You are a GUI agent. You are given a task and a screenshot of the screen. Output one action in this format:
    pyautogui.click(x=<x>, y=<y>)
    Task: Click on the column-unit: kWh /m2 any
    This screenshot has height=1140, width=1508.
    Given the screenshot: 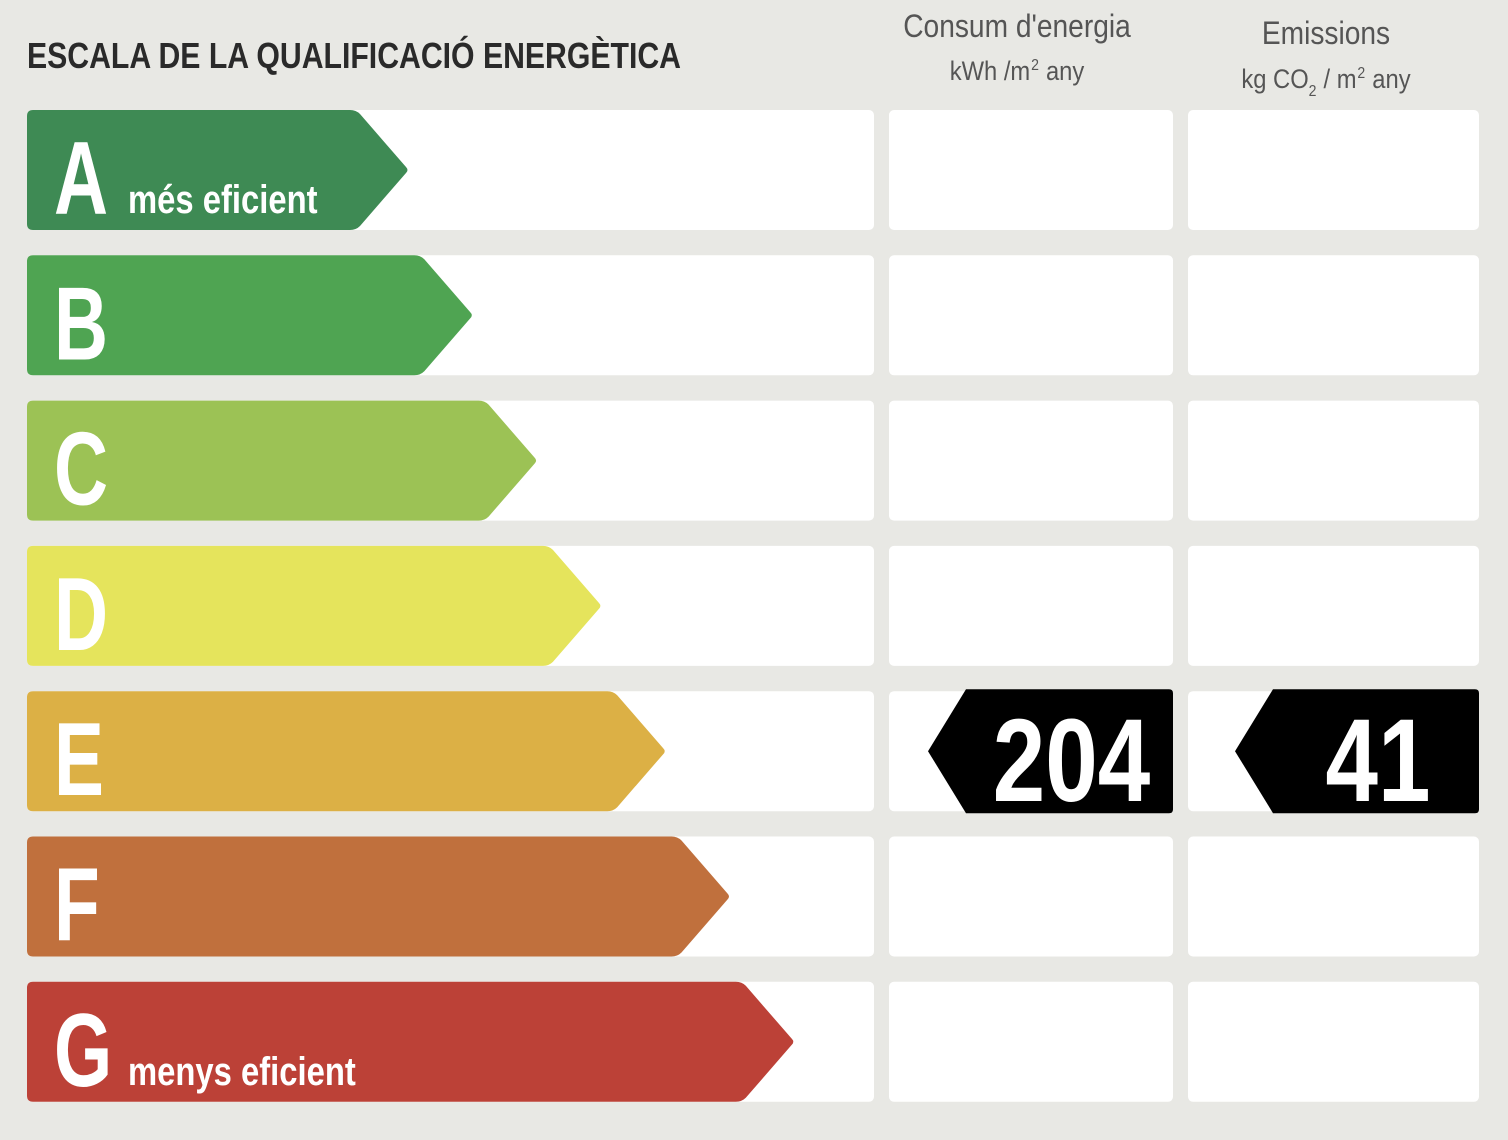 What is the action you would take?
    pyautogui.click(x=1017, y=71)
    